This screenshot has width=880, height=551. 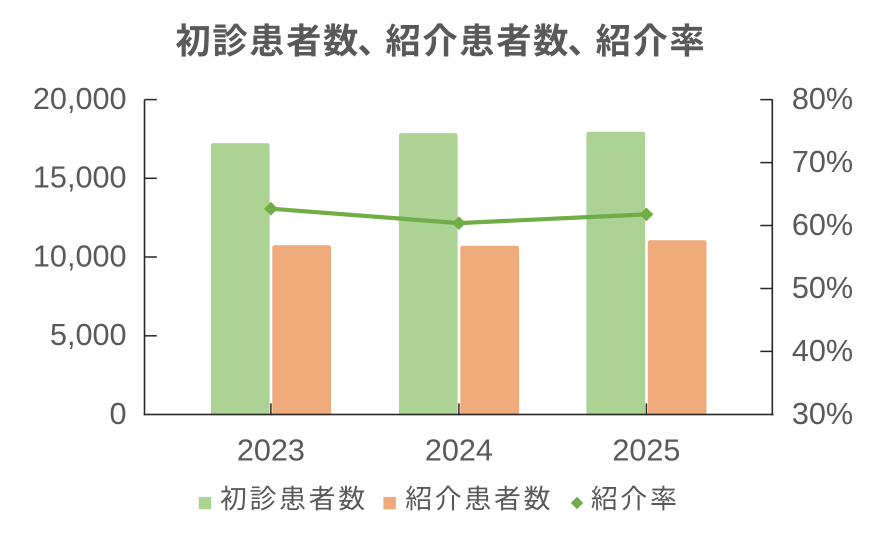 I want to click on svg-text: 80%, so click(x=822, y=99).